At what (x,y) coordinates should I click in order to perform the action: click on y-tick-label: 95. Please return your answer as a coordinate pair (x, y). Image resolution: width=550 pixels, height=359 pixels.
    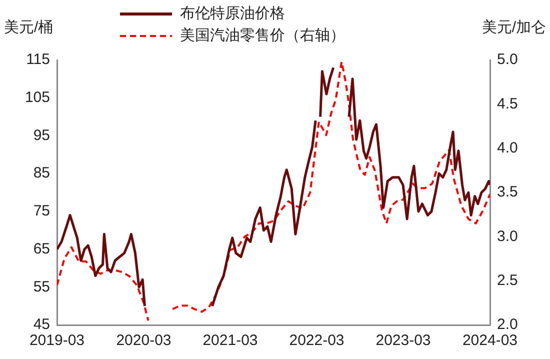
    Looking at the image, I should click on (41, 135).